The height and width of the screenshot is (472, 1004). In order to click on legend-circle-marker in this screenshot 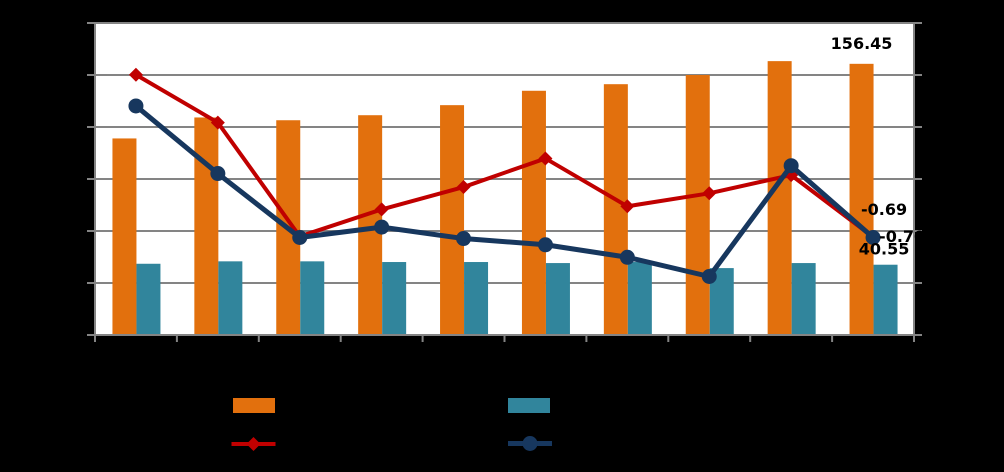, I will do `click(530, 443)`.